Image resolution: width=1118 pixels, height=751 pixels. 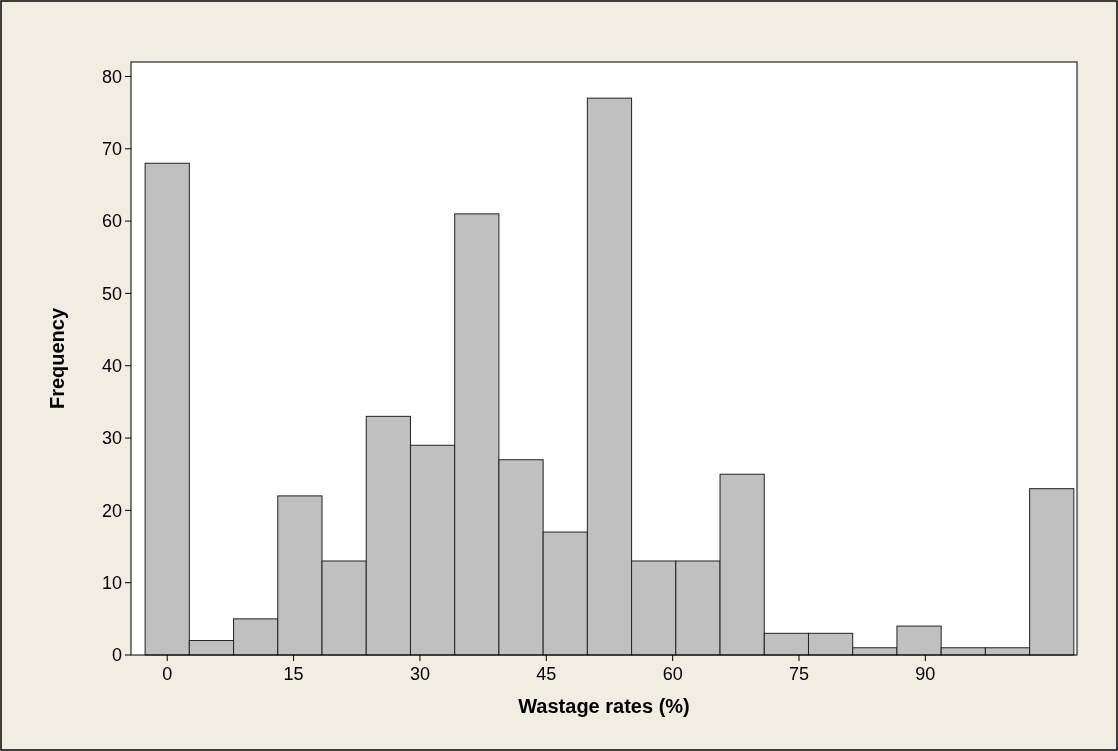 I want to click on y-tick-label: 50, so click(x=111, y=293).